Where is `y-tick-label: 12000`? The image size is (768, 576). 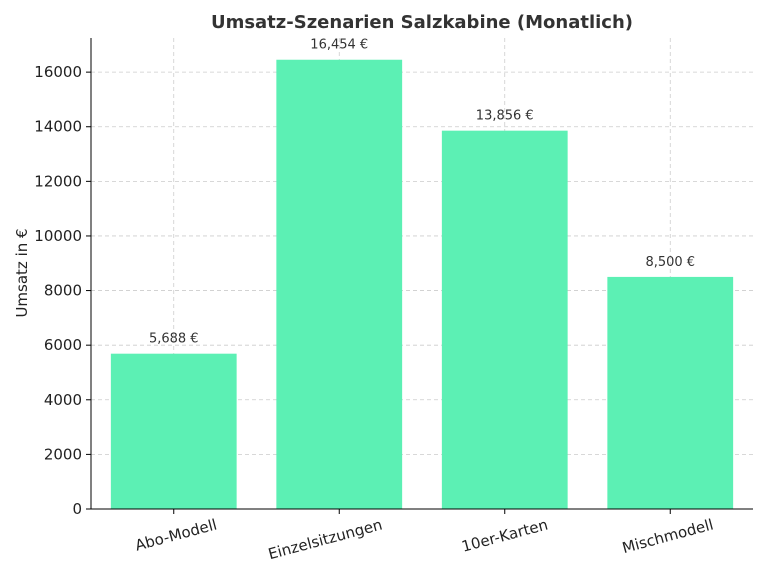 y-tick-label: 12000 is located at coordinates (58, 181).